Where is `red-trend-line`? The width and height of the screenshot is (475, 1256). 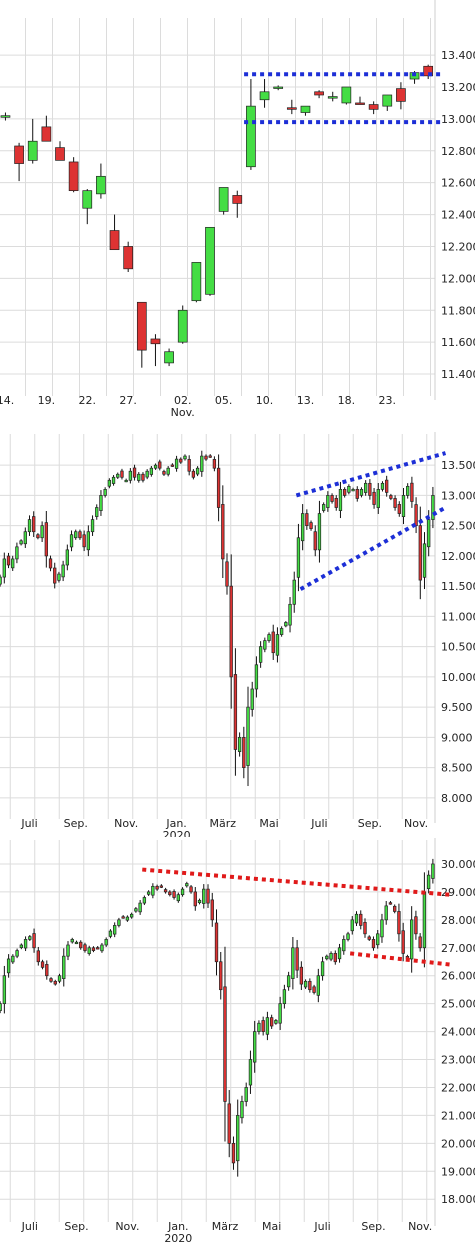 red-trend-line is located at coordinates (296, 882).